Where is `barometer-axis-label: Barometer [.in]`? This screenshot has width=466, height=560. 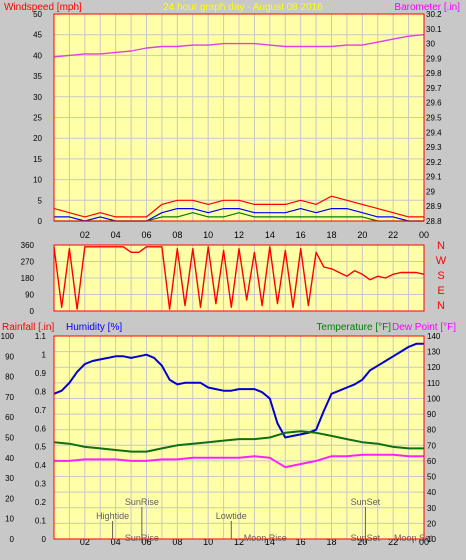
barometer-axis-label: Barometer [.in] is located at coordinates (427, 7).